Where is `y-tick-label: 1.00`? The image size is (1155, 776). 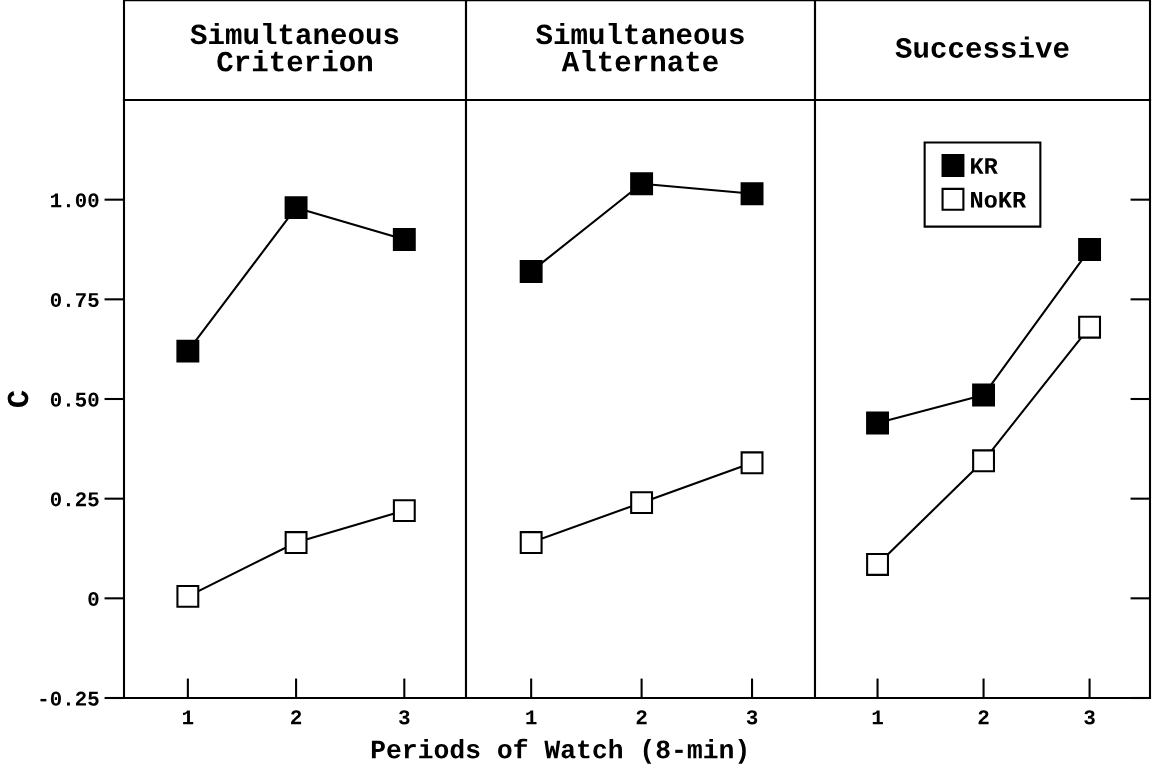 y-tick-label: 1.00 is located at coordinates (75, 200).